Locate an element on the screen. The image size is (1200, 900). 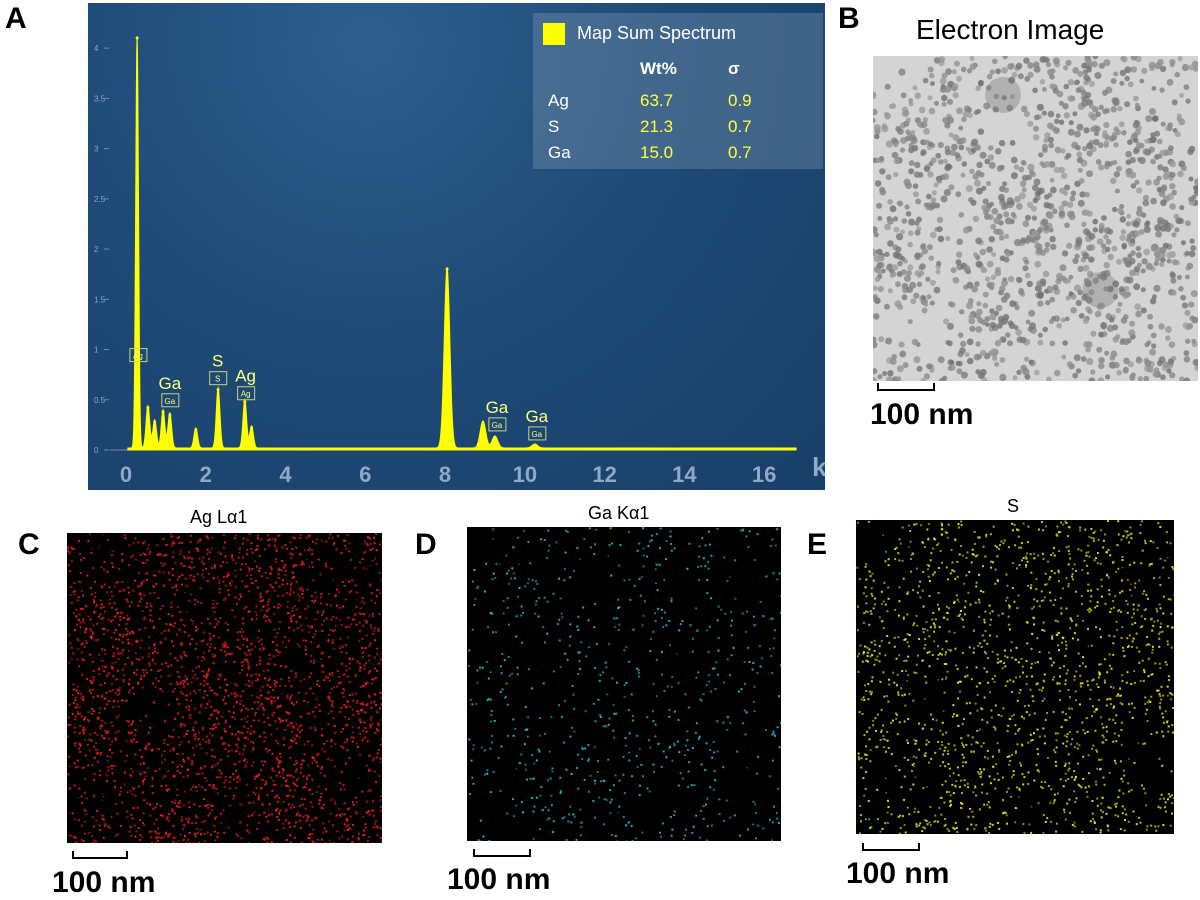
spectrum-peak is located at coordinates (535, 446).